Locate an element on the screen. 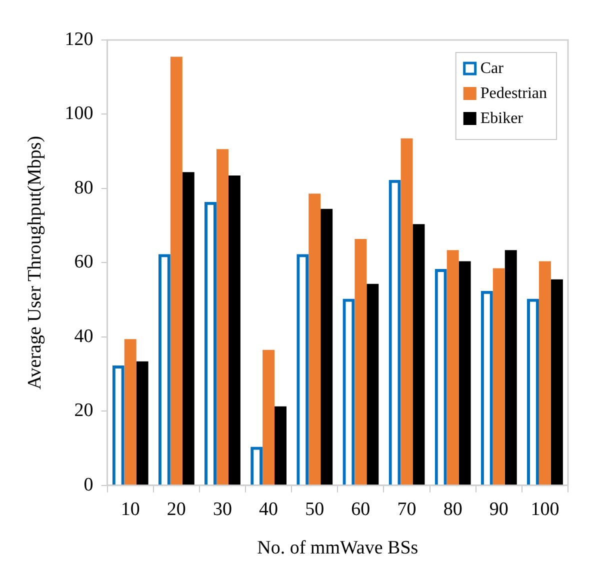 The image size is (593, 576). y-axis-title: Average User Throughput(Mbps) is located at coordinates (35, 263).